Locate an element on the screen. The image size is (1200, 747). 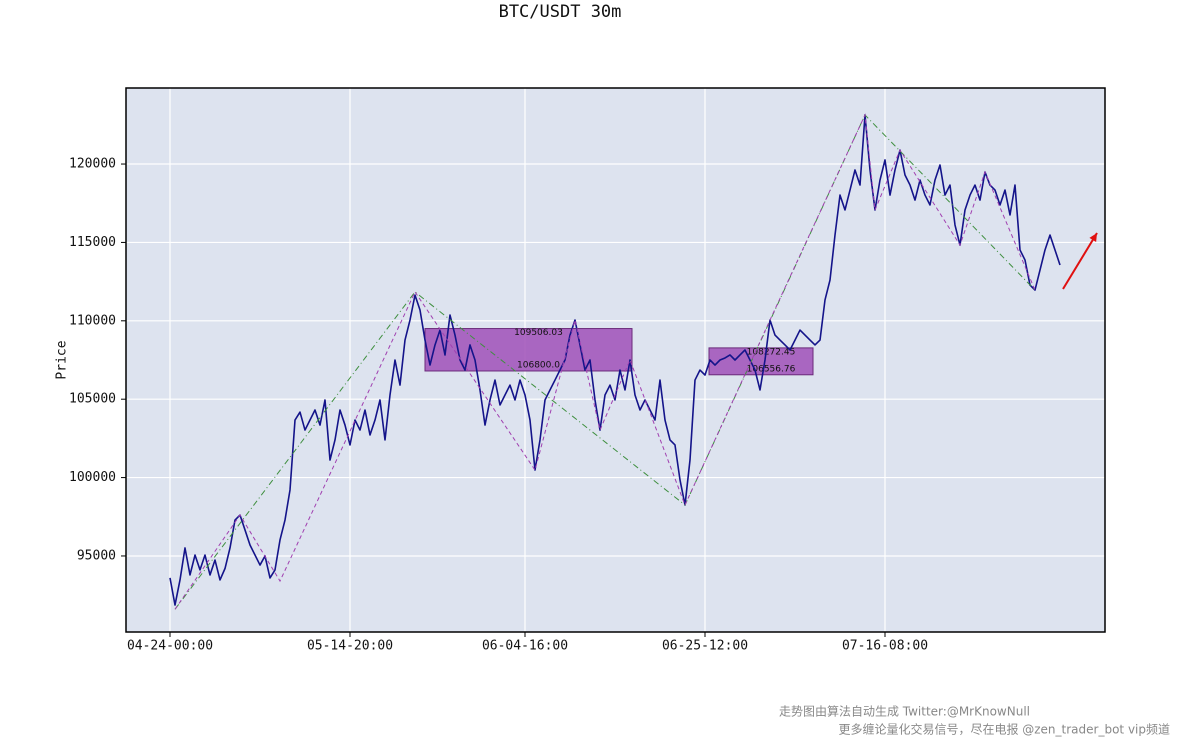
y-tick-label: 95000 is located at coordinates (96, 555).